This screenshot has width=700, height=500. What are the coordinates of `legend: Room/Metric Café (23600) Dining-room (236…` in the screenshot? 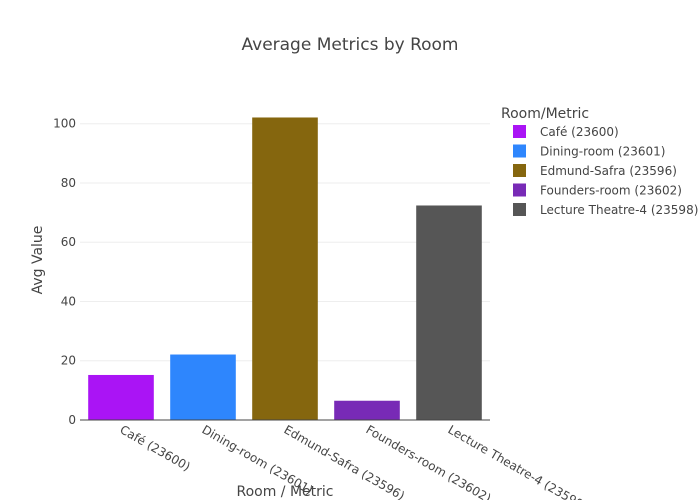 It's located at (599, 161).